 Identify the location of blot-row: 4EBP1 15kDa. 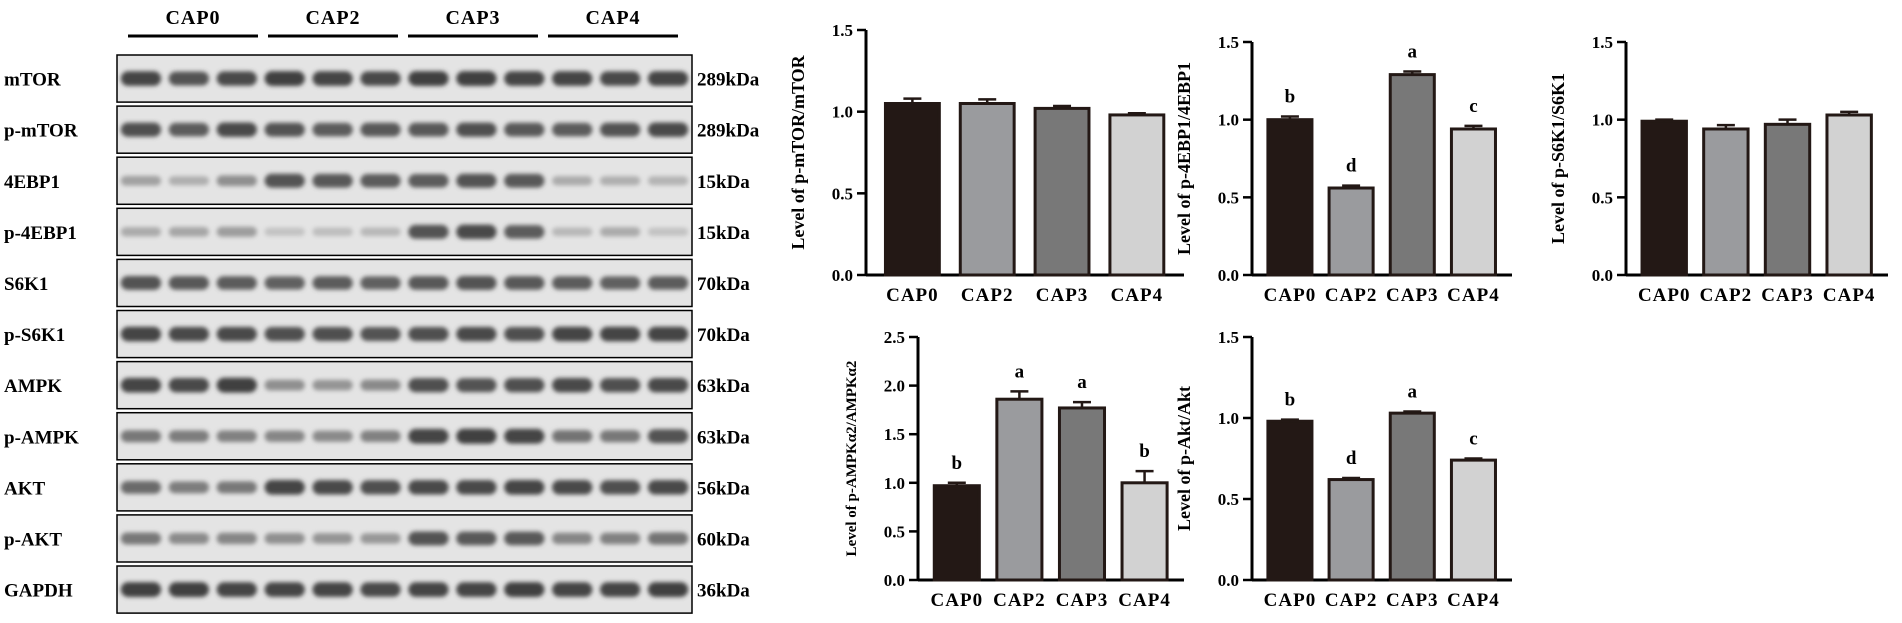
(377, 181).